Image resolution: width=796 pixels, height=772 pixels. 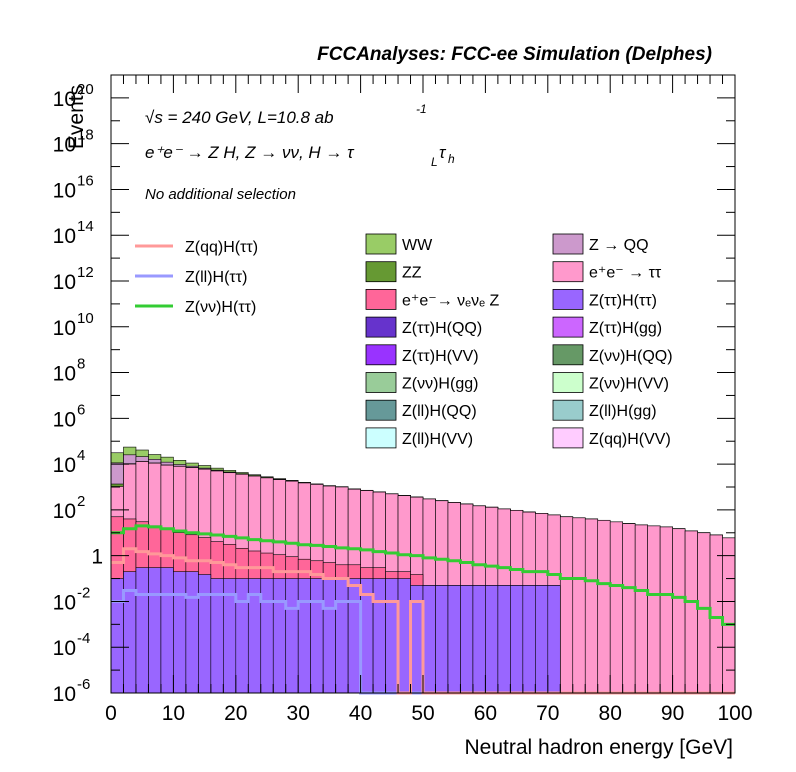 I want to click on x-tick-label: 90, so click(x=672, y=713).